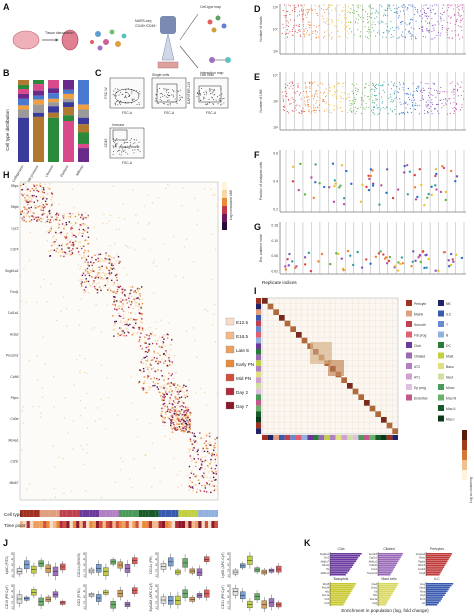 This screenshot has width=474, height=616. What do you see at coordinates (156, 571) in the screenshot?
I see `tick-label: 2` at bounding box center [156, 571].